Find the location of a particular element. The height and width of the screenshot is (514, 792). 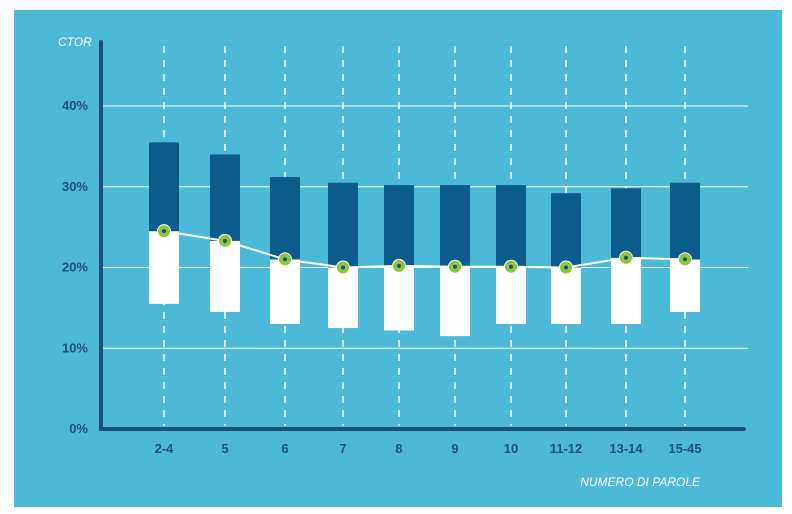

median-line is located at coordinates (424, 249).